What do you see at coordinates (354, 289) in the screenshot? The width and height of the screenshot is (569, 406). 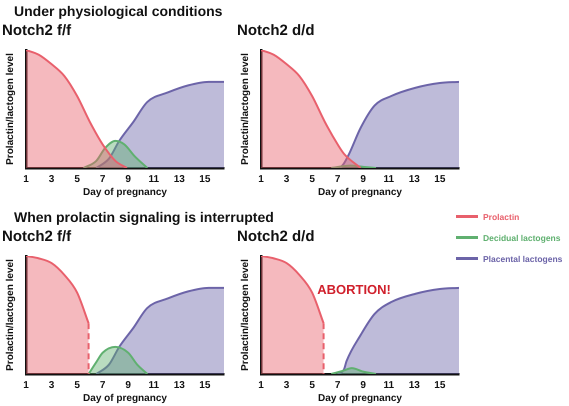 I see `annotation: ABORTION!` at bounding box center [354, 289].